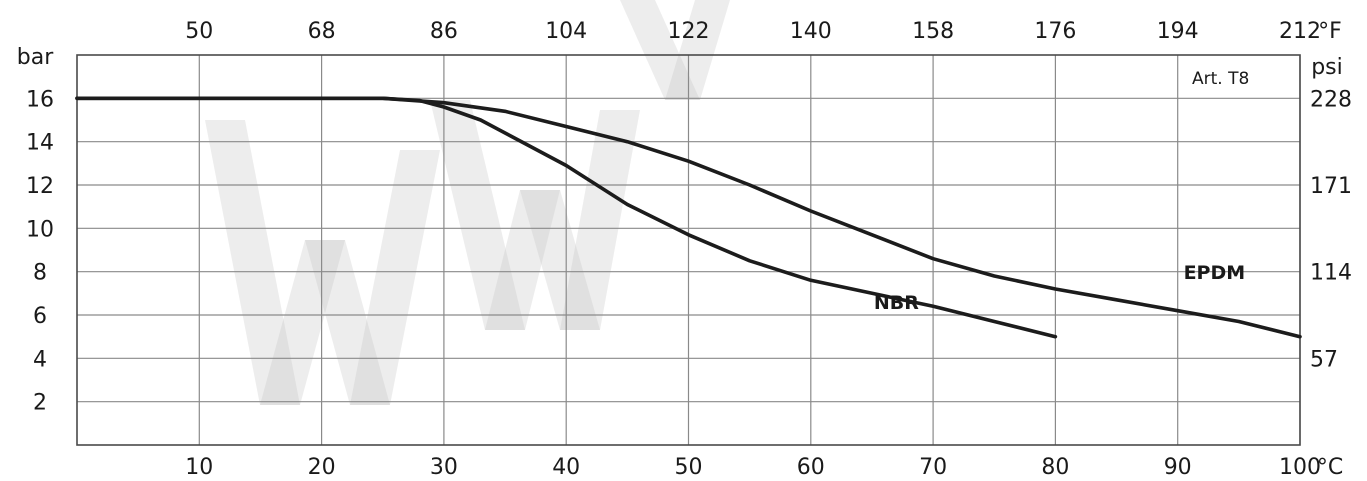 The width and height of the screenshot is (1367, 481). Describe the element at coordinates (40, 186) in the screenshot. I see `y-tick-bar-12: 12` at that location.